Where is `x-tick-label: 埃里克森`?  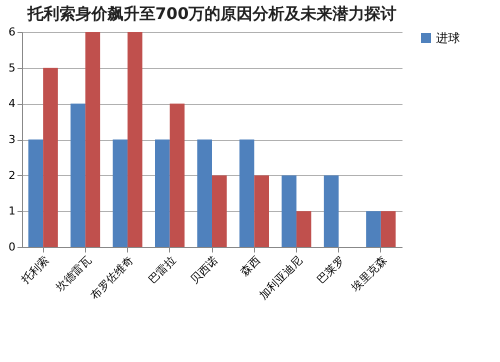 x-tick-label: 埃里克森 is located at coordinates (369, 274).